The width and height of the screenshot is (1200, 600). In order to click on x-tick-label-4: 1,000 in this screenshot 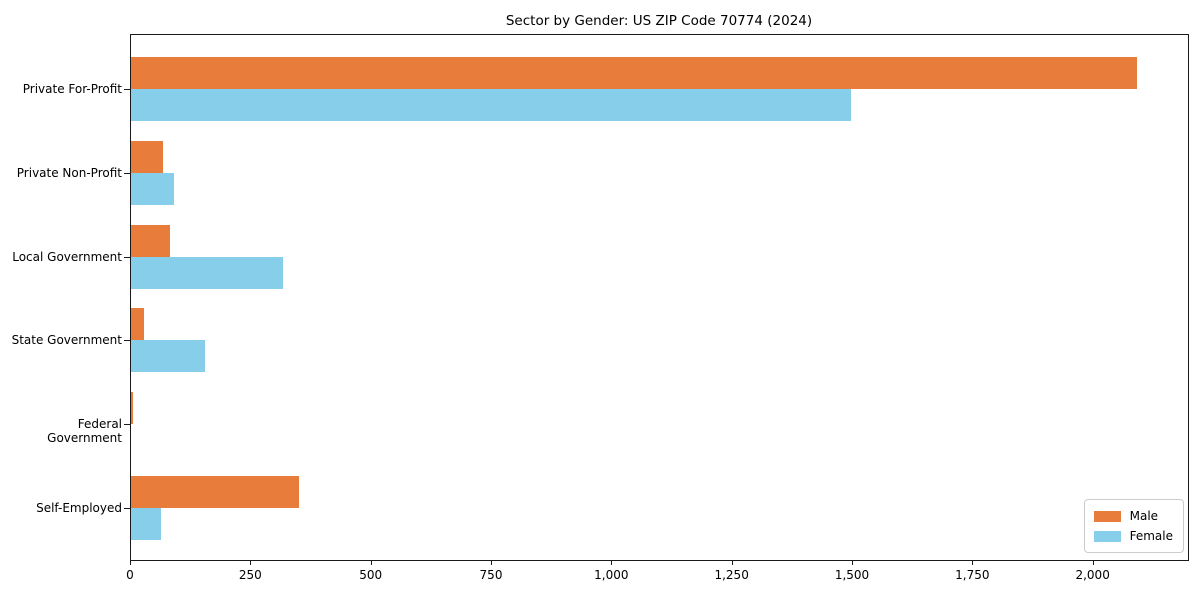, I will do `click(611, 575)`.